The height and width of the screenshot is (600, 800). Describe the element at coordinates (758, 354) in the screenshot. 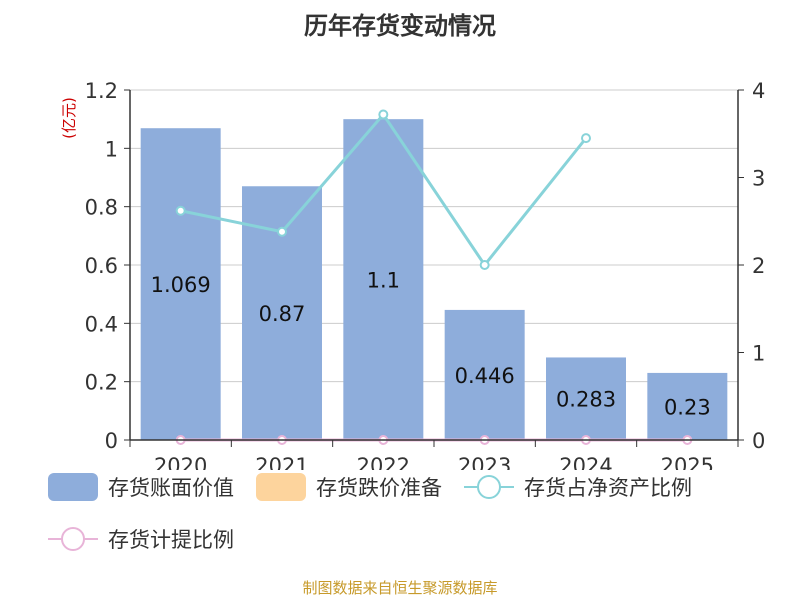

I see `y-right-tick-label: 1` at that location.